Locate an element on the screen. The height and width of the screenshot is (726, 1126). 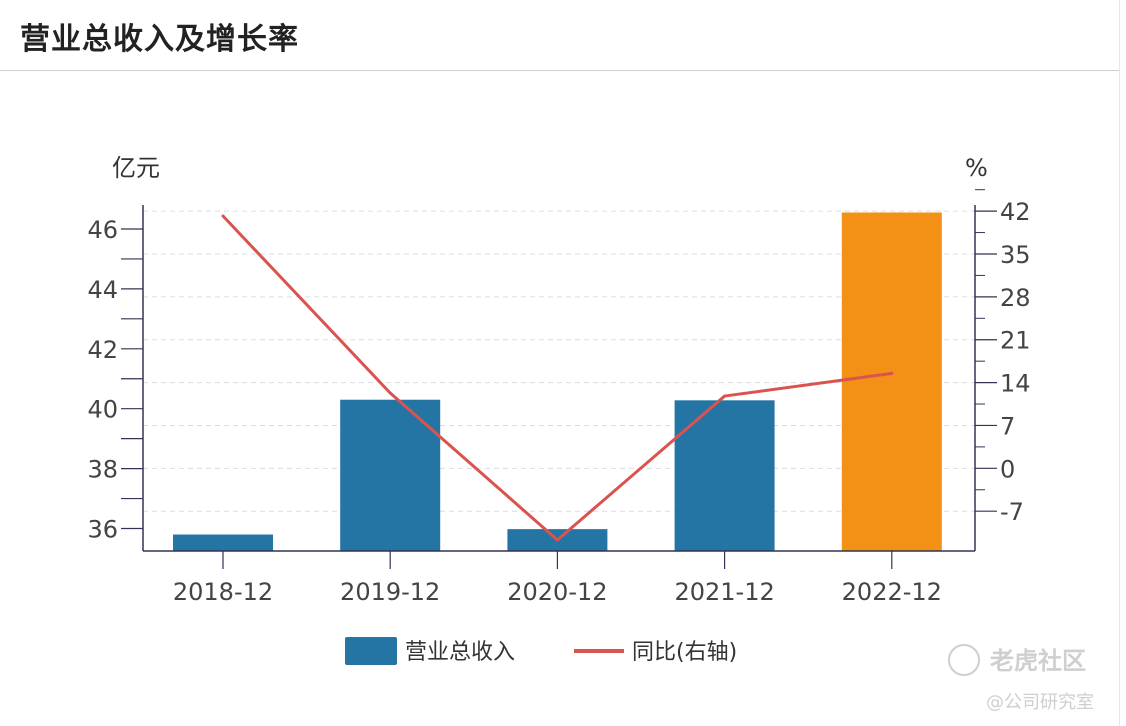
watermark-handle: @公司研究室 is located at coordinates (1040, 702).